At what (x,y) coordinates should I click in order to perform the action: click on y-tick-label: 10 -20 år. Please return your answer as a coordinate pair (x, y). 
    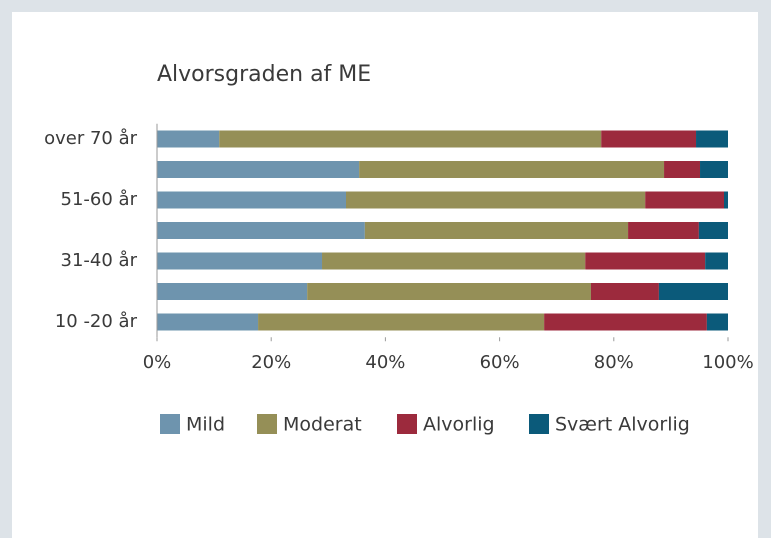
    Looking at the image, I should click on (96, 321).